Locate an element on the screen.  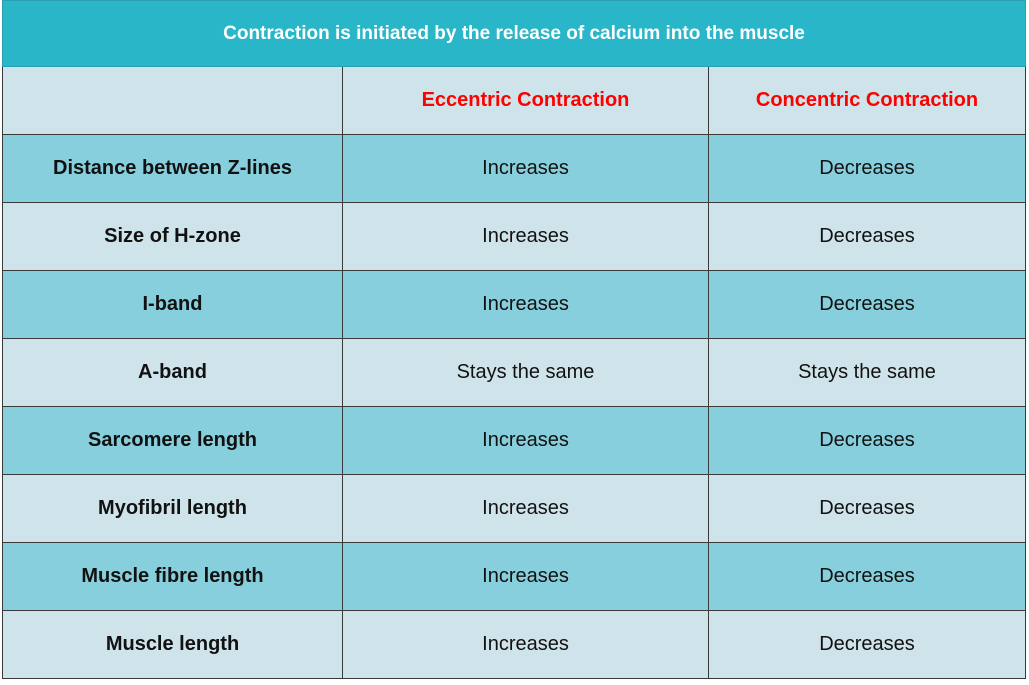
row-label: Size of H-zone is located at coordinates (172, 236).